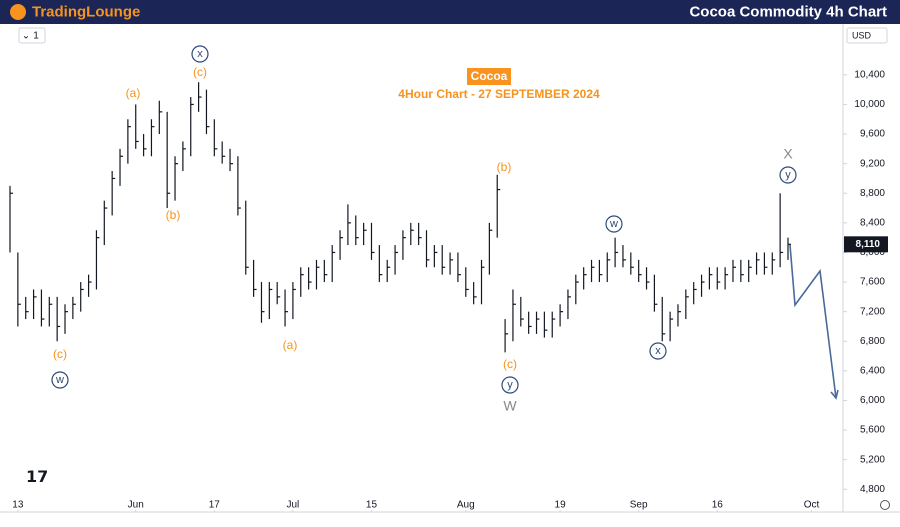  Describe the element at coordinates (869, 74) in the screenshot. I see `y-tick-label: 10,400` at that location.